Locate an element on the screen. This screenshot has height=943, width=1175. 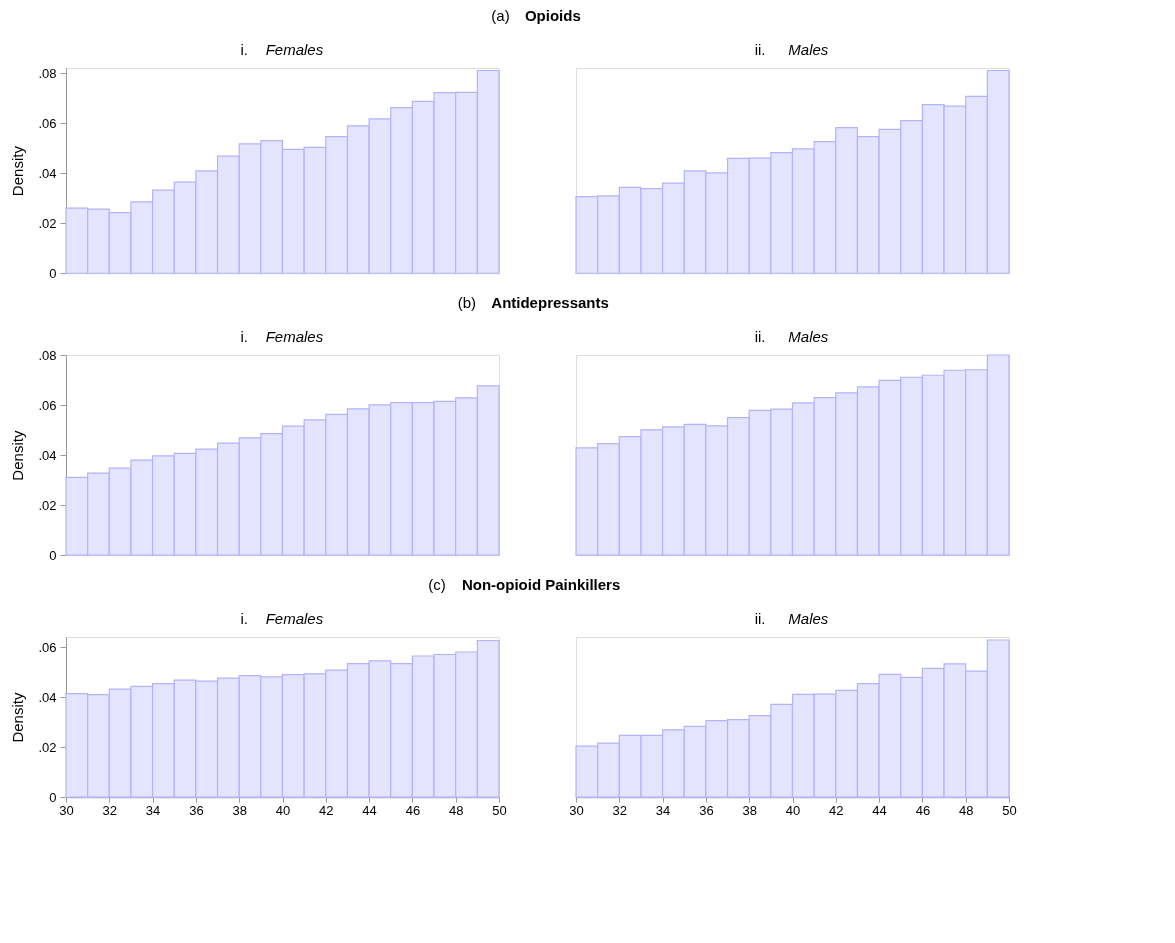
text: (a) Opioids is located at coordinates (536, 15).